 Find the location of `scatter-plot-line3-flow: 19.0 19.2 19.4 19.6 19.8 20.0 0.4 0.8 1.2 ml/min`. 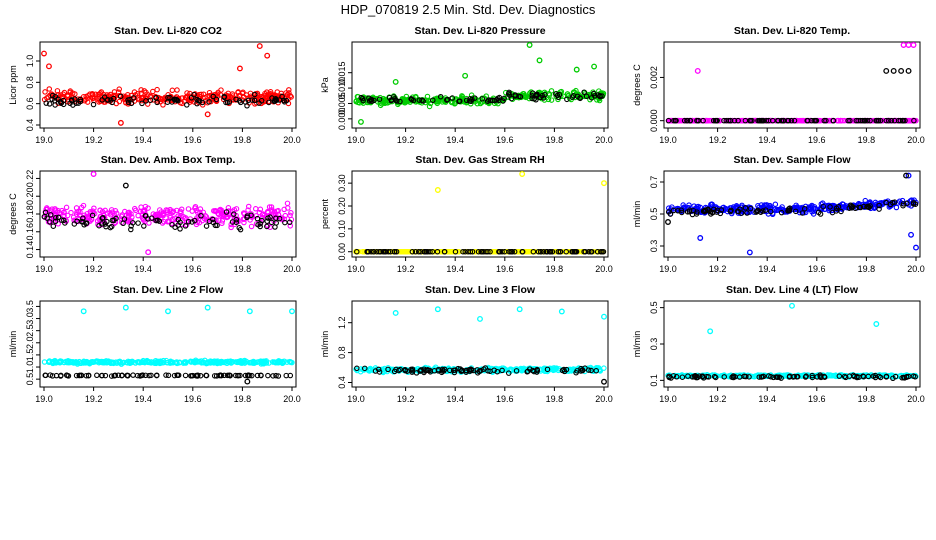

scatter-plot-line3-flow: 19.0 19.2 19.4 19.6 19.8 20.0 0.4 0.8 1.2 ml/min is located at coordinates (466, 352).